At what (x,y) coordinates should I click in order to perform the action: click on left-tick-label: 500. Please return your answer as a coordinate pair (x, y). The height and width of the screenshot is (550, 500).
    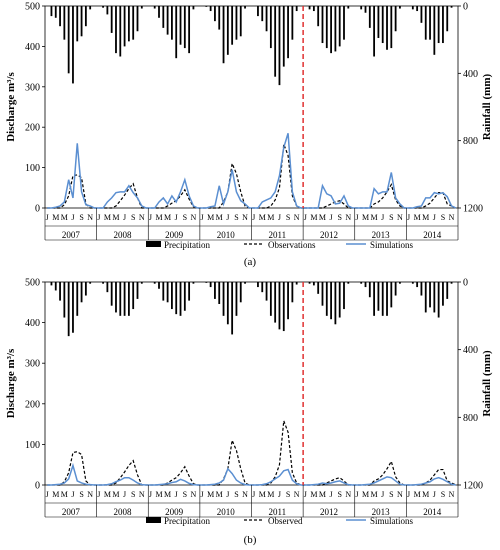
    Looking at the image, I should click on (32, 283).